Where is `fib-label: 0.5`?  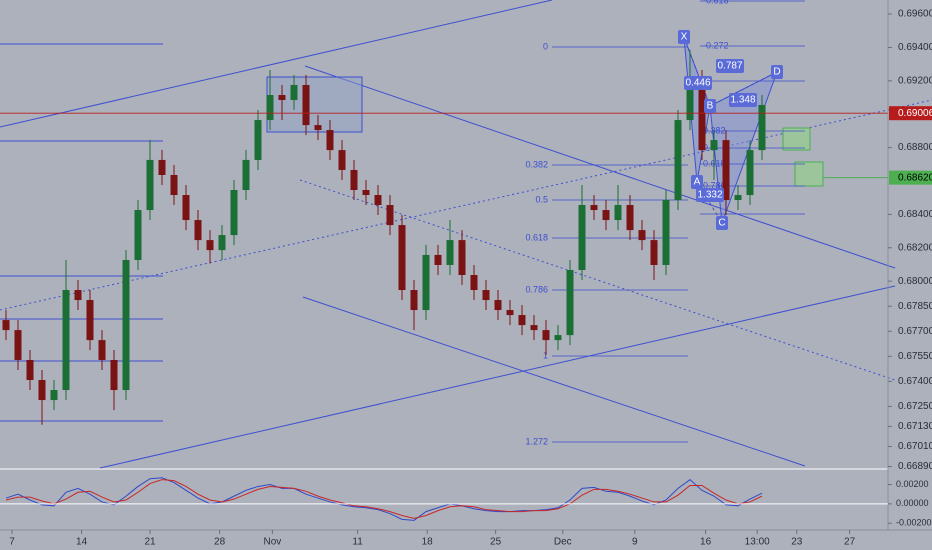
fib-label: 0.5 is located at coordinates (541, 199).